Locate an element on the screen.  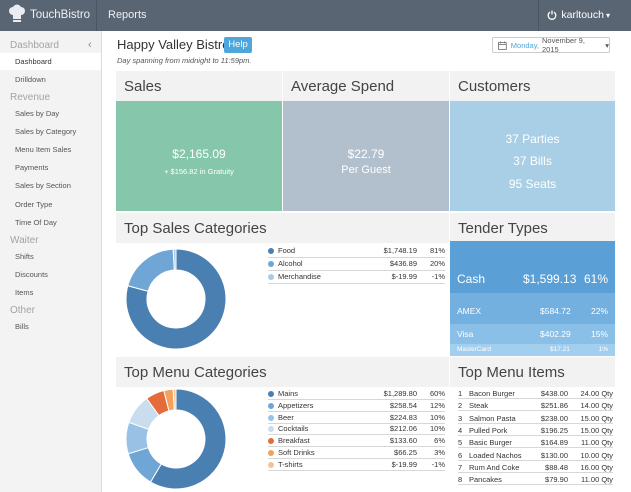
legend-amount: $224.83 is located at coordinates (403, 417).